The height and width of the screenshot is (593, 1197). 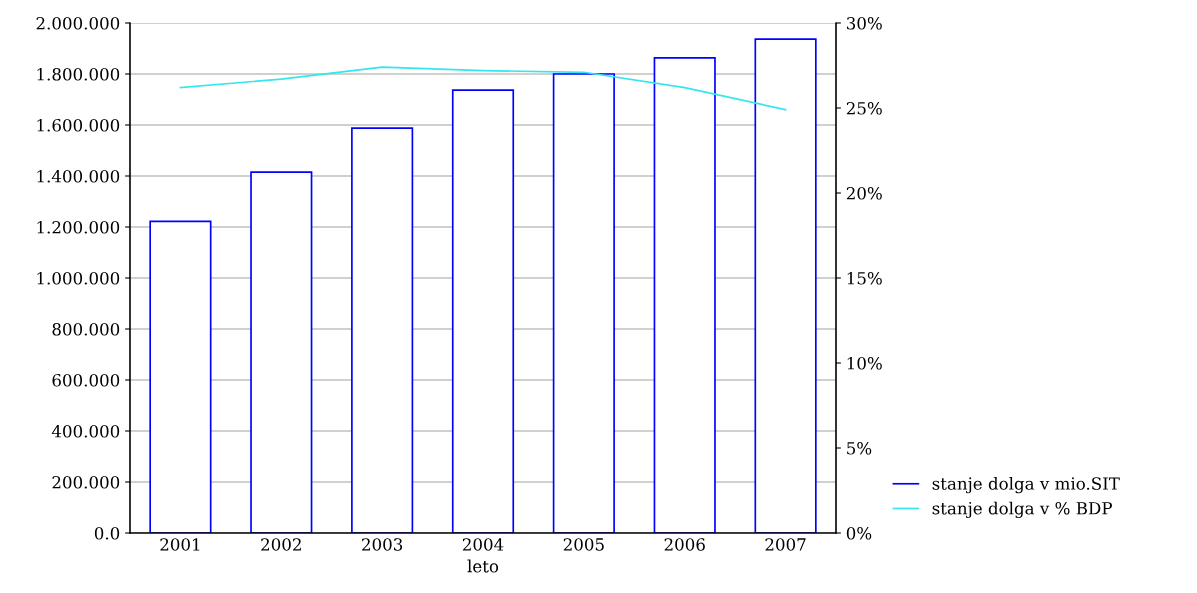 What do you see at coordinates (281, 544) in the screenshot?
I see `x-tick-label: 2002` at bounding box center [281, 544].